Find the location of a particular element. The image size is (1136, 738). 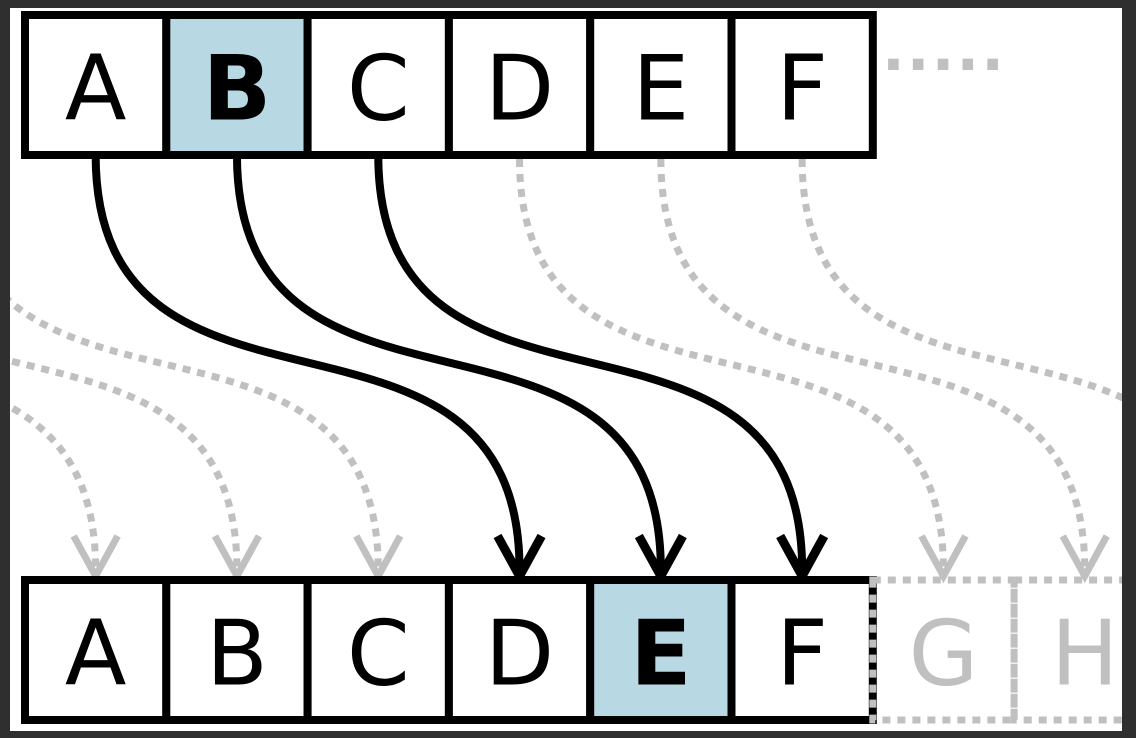

top-letter-f: F is located at coordinates (802, 89).